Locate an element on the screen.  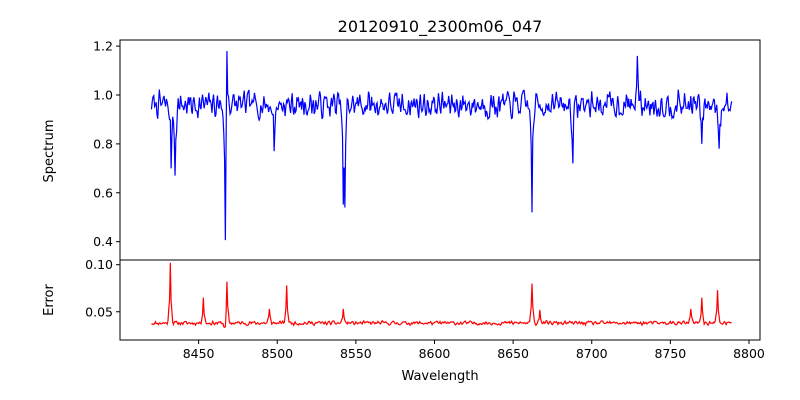
error-series-line is located at coordinates (441, 295).